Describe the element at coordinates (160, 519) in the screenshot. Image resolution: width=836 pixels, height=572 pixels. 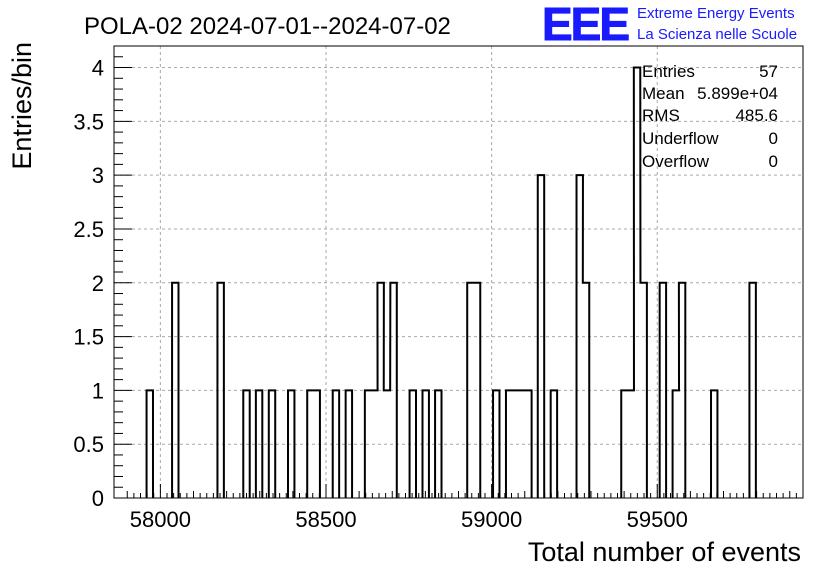
I see `x-tick-label: 58000` at that location.